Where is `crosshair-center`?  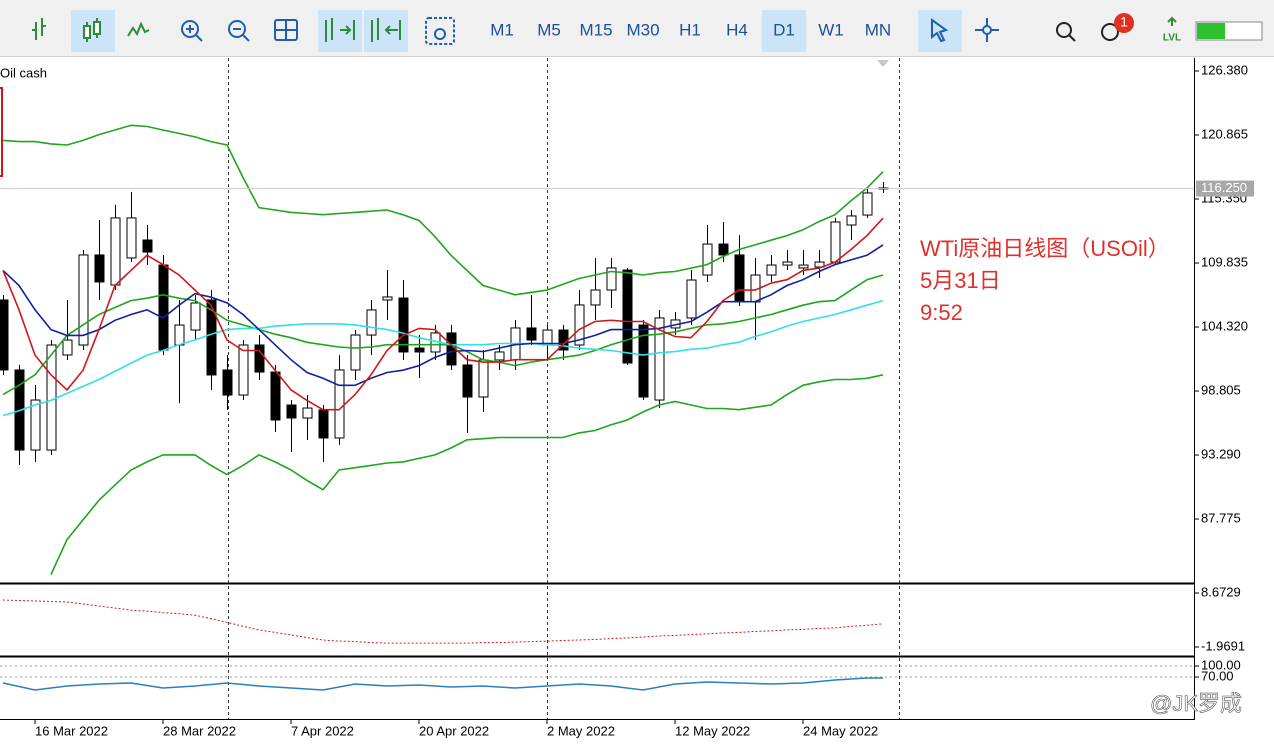
crosshair-center is located at coordinates (987, 30).